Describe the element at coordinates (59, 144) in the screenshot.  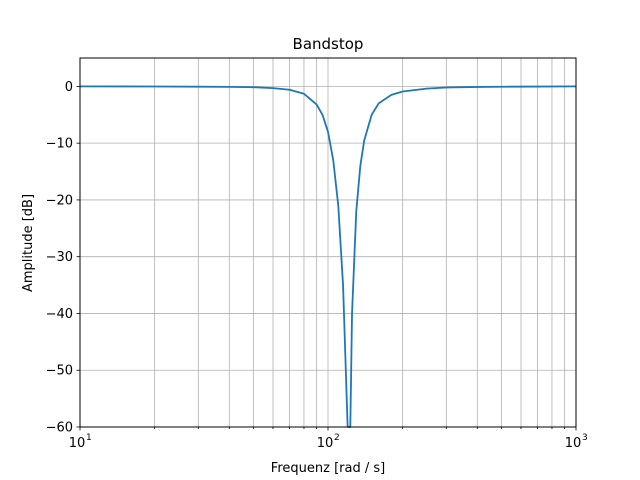
I see `y-tick-label: −10` at that location.